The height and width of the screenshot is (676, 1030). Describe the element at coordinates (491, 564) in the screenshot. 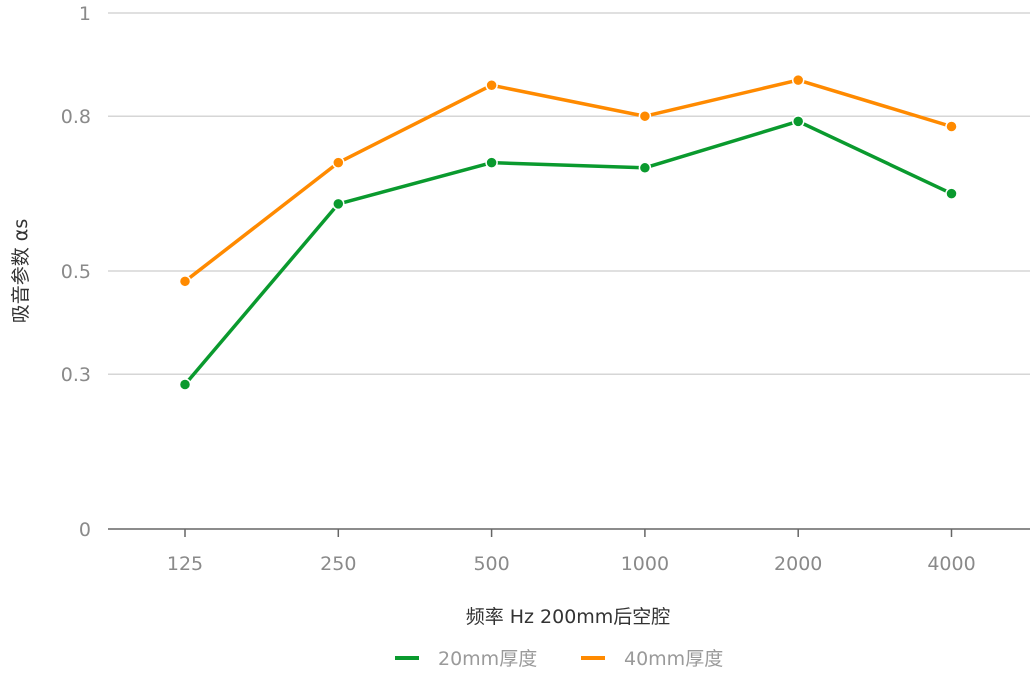

I see `x-tick-label: 500` at that location.